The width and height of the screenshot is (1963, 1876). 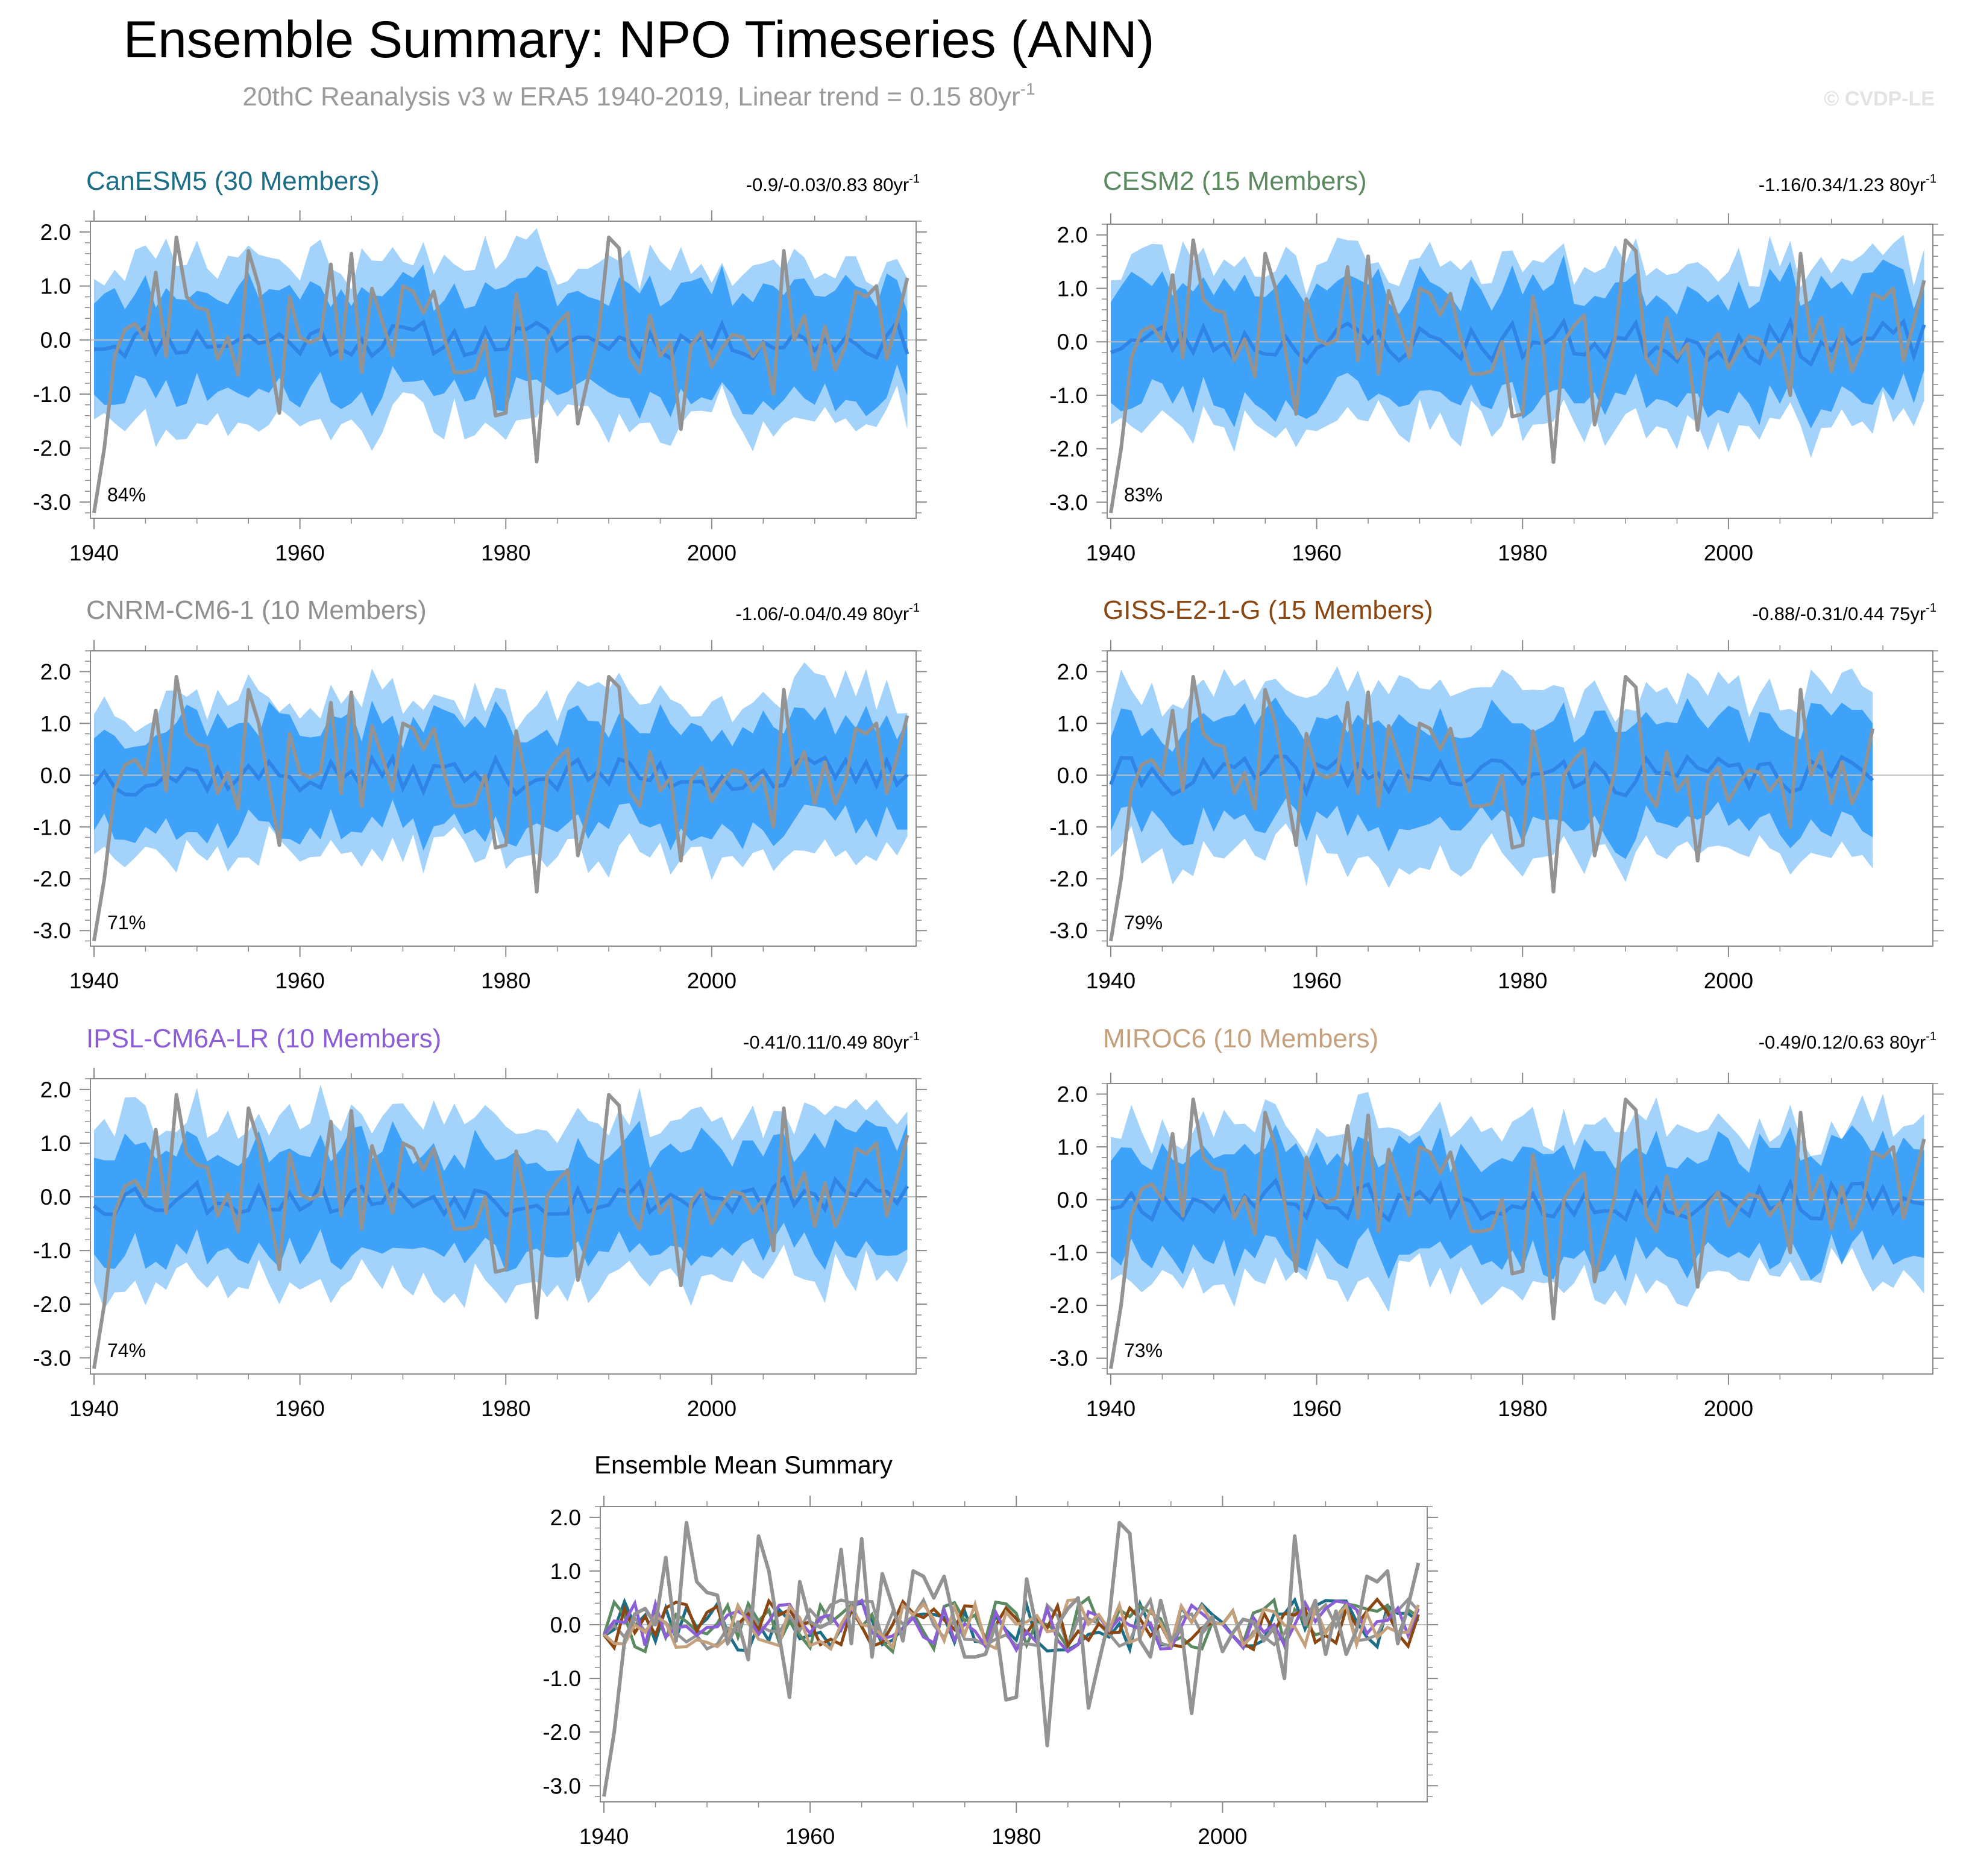 I want to click on percent-label: 79%, so click(x=1143, y=922).